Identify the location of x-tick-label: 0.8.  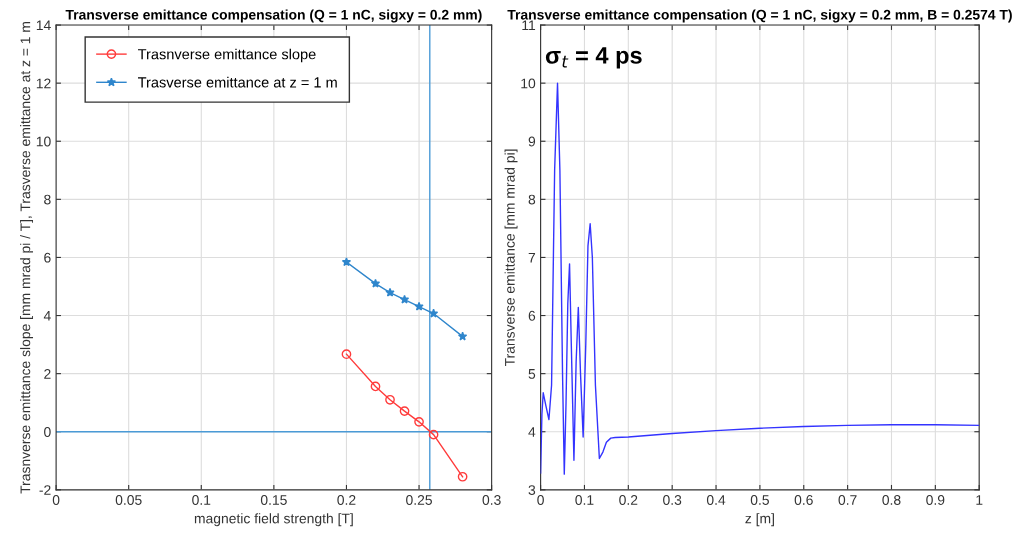
(891, 500).